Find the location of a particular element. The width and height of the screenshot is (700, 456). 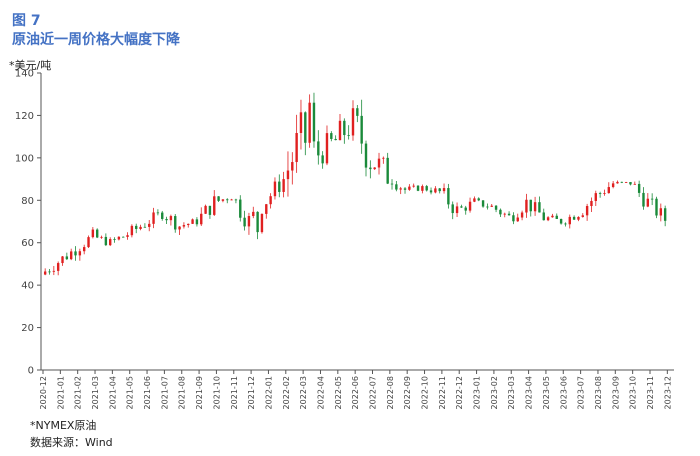

x-tick-label: 2021-11 is located at coordinates (234, 392).